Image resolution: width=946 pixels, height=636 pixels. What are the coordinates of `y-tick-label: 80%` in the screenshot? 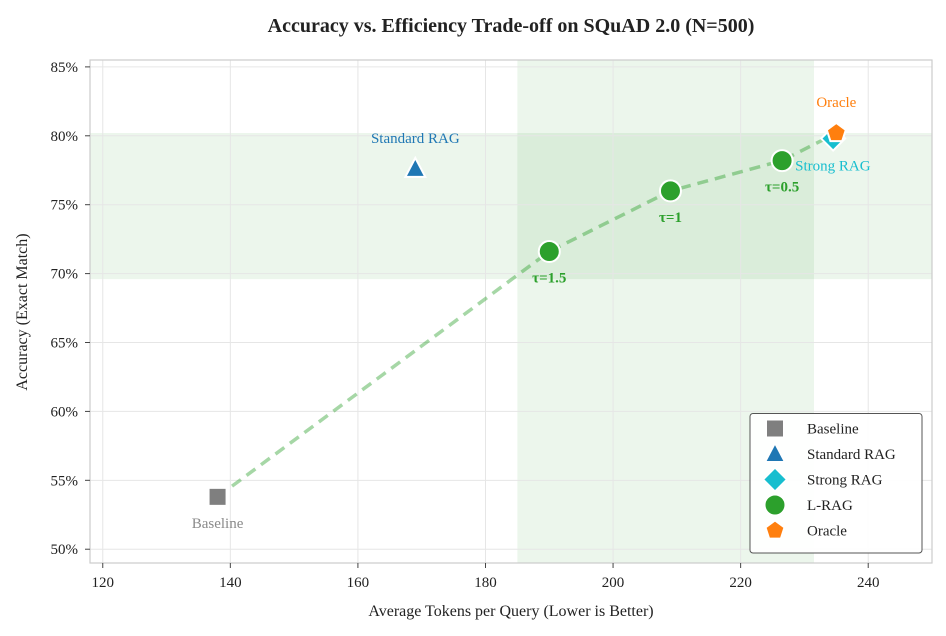 It's located at (65, 137).